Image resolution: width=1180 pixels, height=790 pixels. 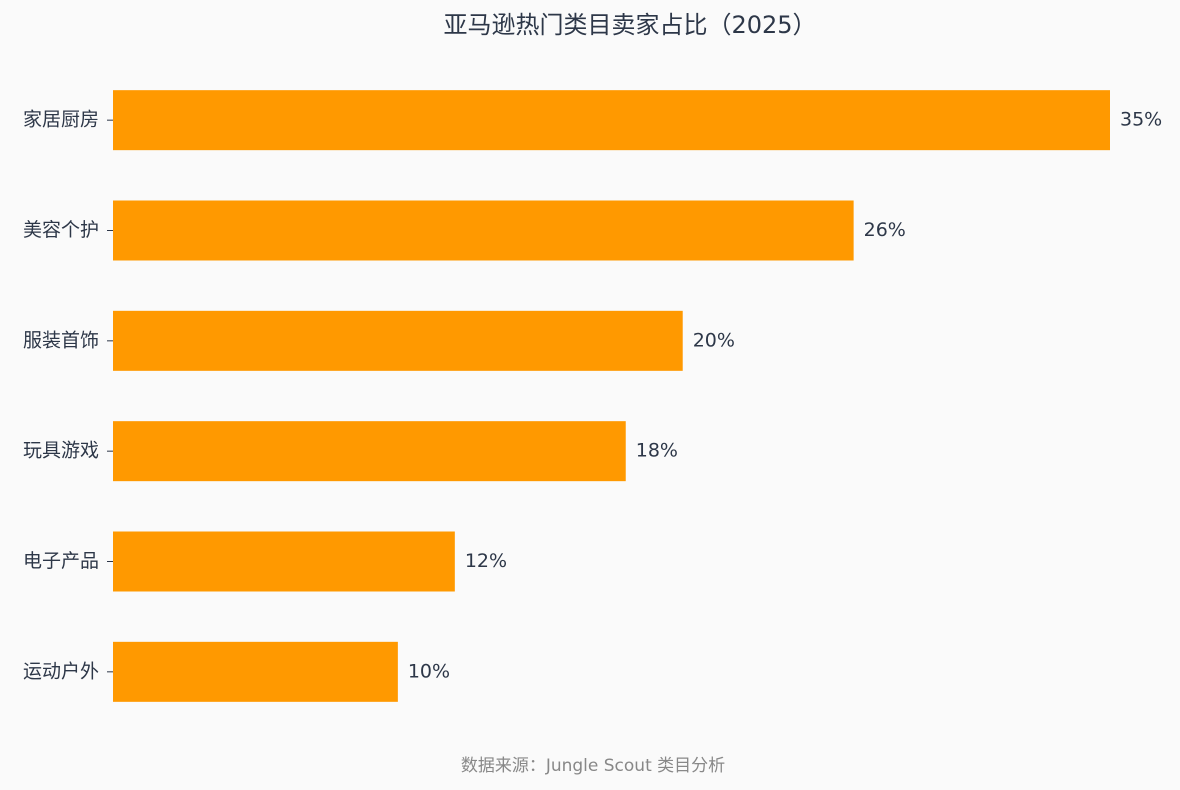 What do you see at coordinates (486, 561) in the screenshot?
I see `data-label: 12%` at bounding box center [486, 561].